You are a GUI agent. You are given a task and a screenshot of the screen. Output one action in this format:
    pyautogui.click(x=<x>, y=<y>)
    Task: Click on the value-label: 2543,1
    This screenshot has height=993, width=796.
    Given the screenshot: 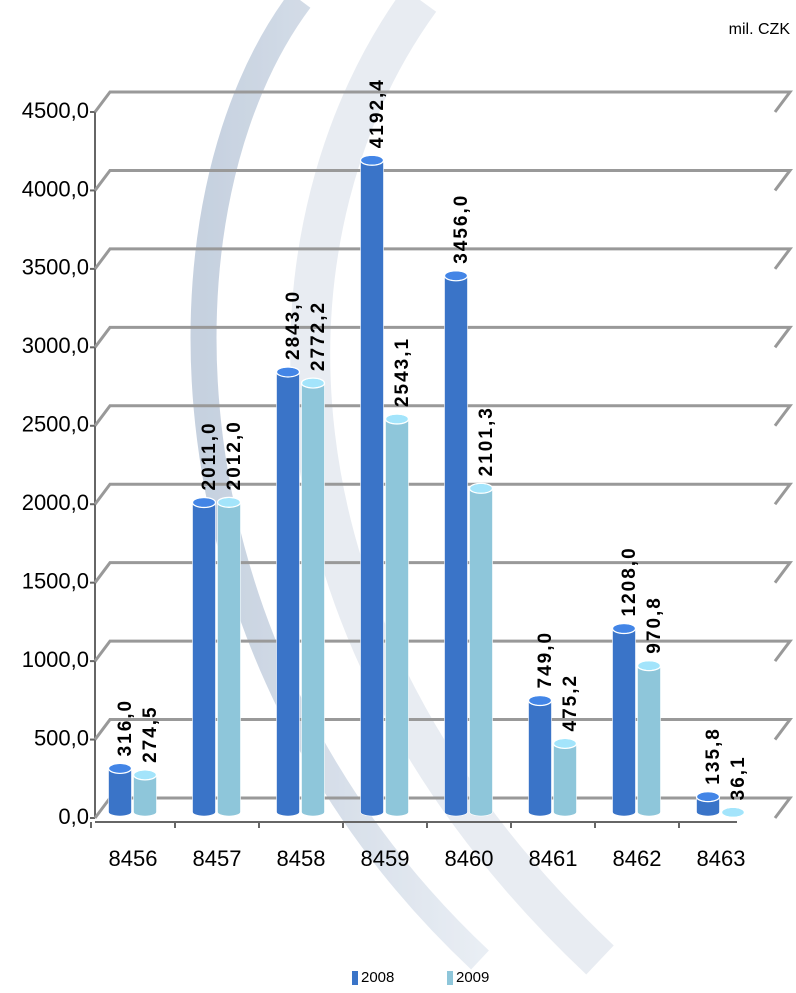 What is the action you would take?
    pyautogui.click(x=402, y=372)
    